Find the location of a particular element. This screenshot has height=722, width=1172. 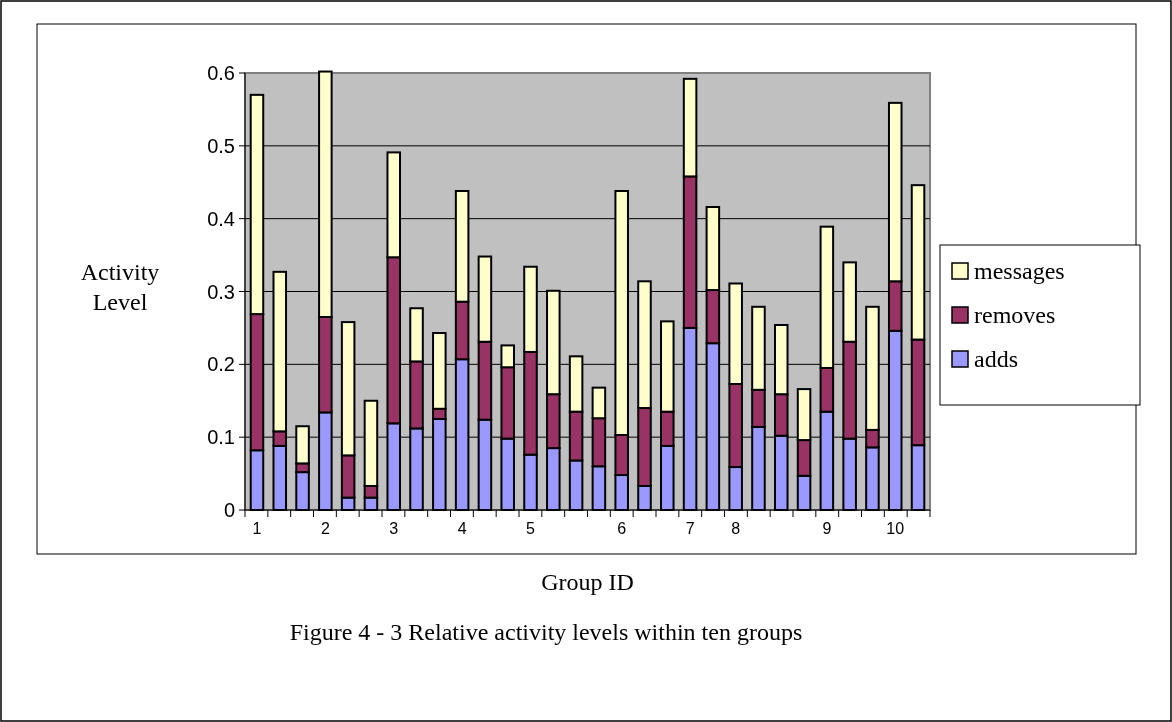

x-axis-title: Group ID is located at coordinates (587, 582).